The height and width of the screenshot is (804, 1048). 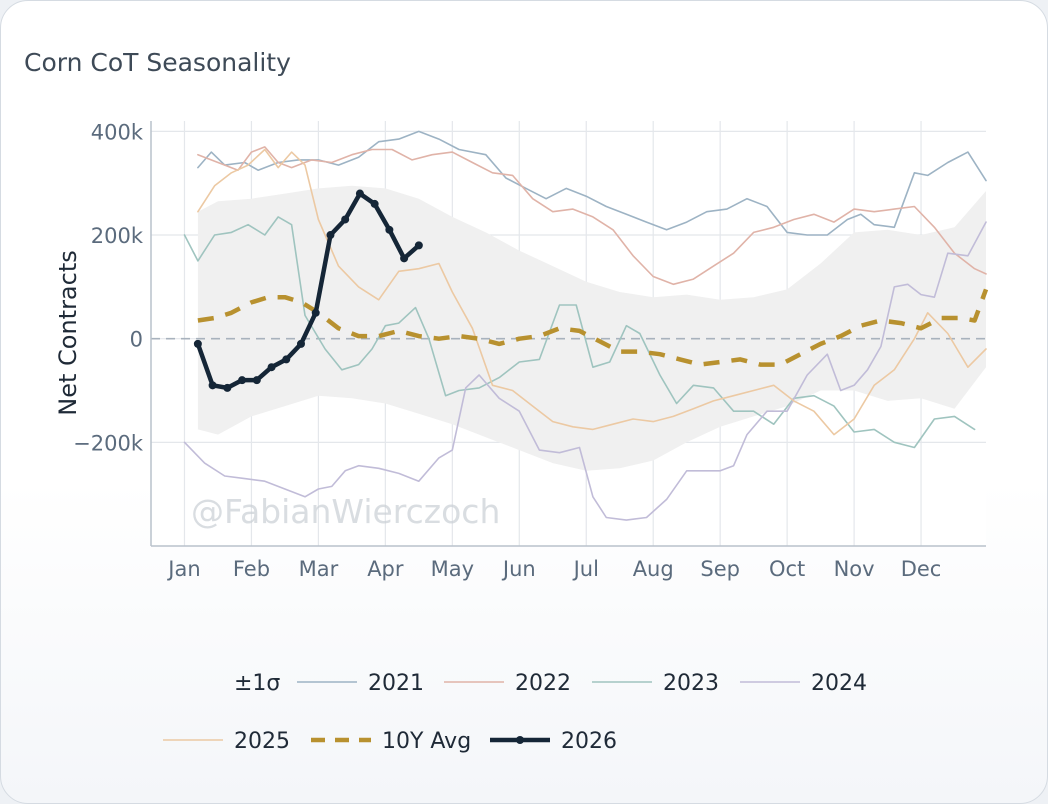 What do you see at coordinates (319, 569) in the screenshot?
I see `x-tick-label: Mar` at bounding box center [319, 569].